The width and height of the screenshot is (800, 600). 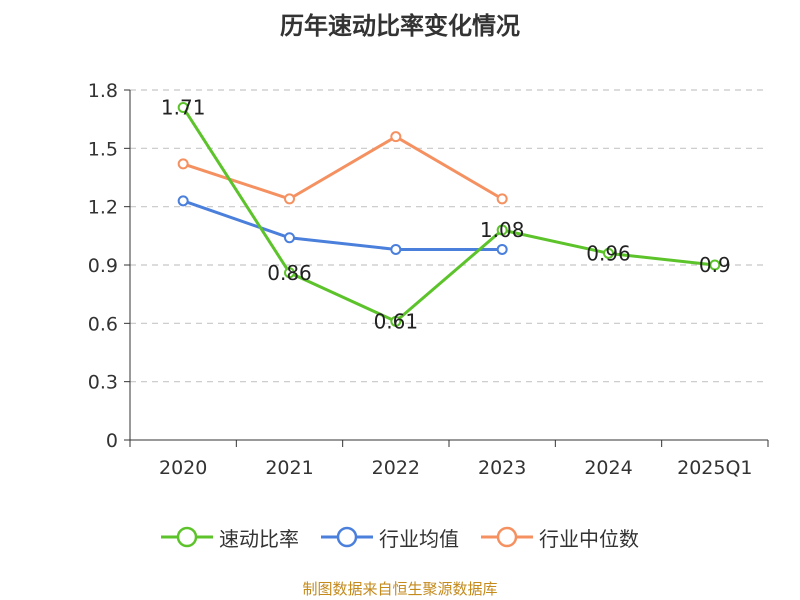 What do you see at coordinates (103, 91) in the screenshot?
I see `y-tick-label: 1.8` at bounding box center [103, 91].